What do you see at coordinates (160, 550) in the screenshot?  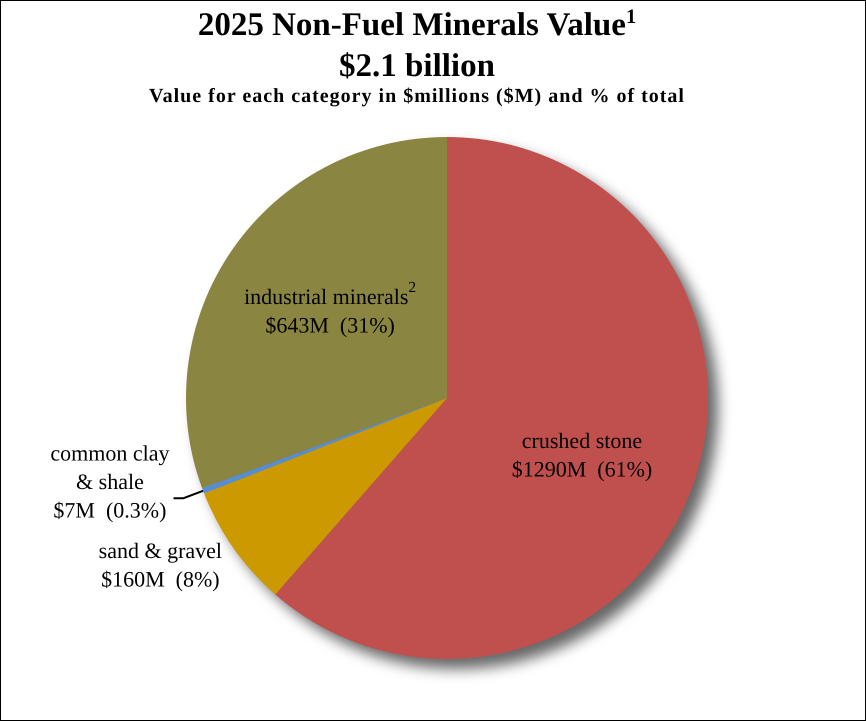 I see `slice-label: sand & gravel` at bounding box center [160, 550].